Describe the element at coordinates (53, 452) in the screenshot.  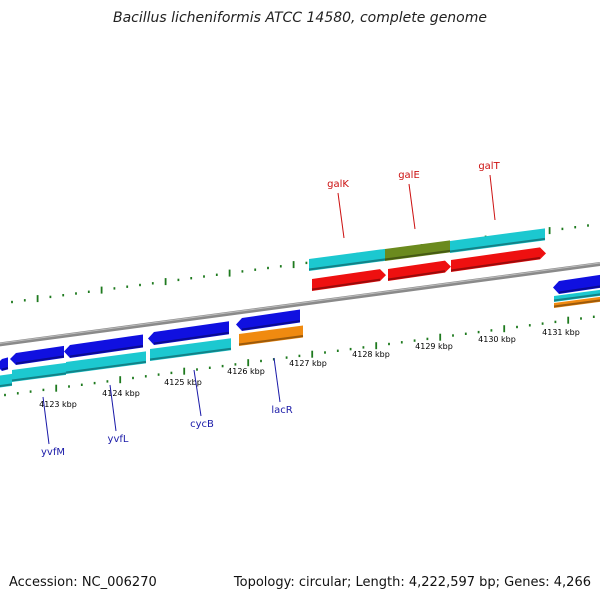
I see `gene-label-yvfm: yvfM` at that location.